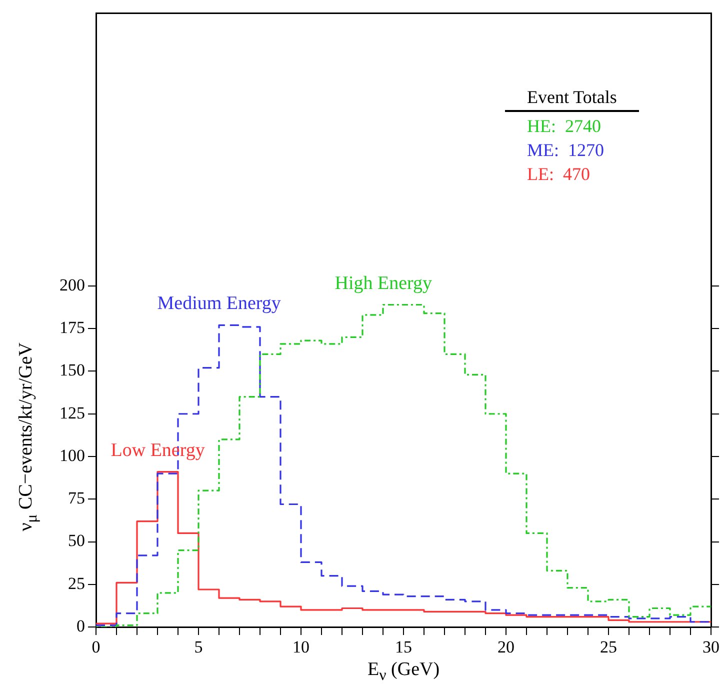 This screenshot has width=725, height=691. I want to click on y-tick-label: 100, so click(72, 455).